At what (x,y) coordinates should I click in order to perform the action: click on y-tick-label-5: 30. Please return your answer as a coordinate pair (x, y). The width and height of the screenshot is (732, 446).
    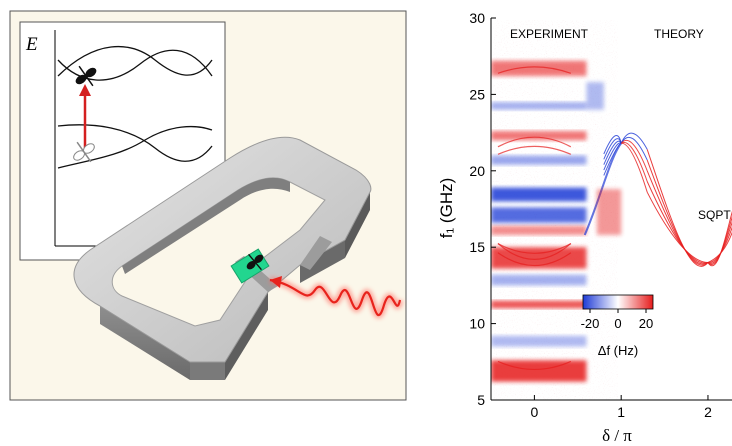
    Looking at the image, I should click on (477, 18).